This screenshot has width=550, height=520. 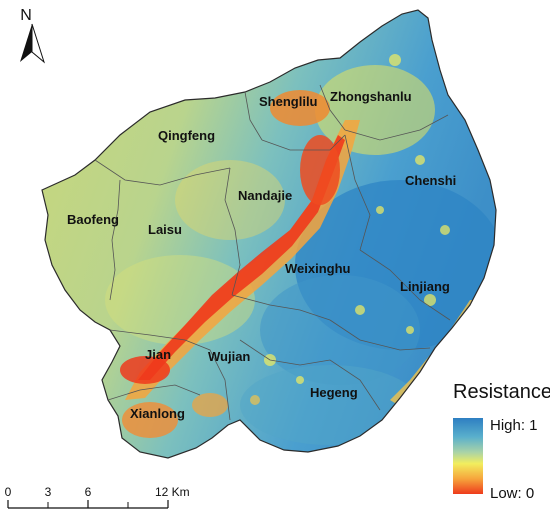 I want to click on scale-tick-6: 6, so click(x=88, y=492).